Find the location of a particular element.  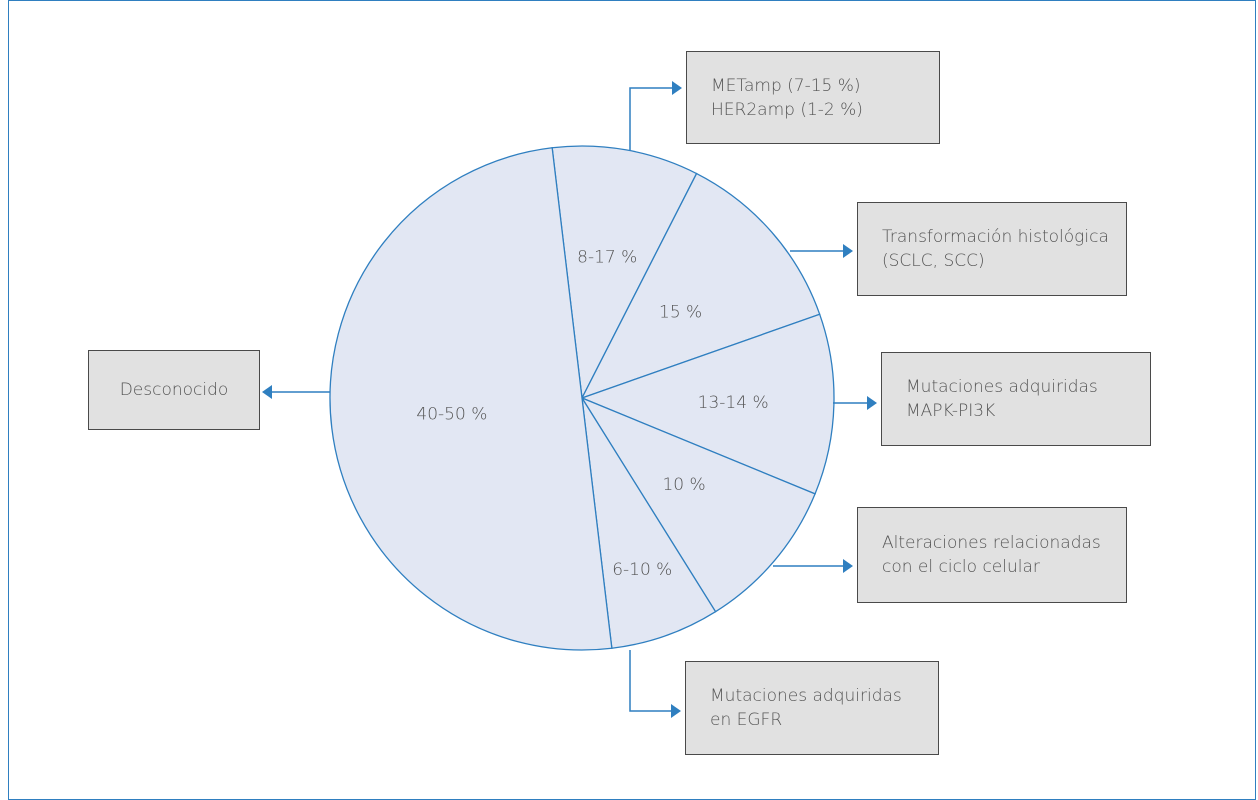

slice-8-17-label: 8-17 % is located at coordinates (607, 258).